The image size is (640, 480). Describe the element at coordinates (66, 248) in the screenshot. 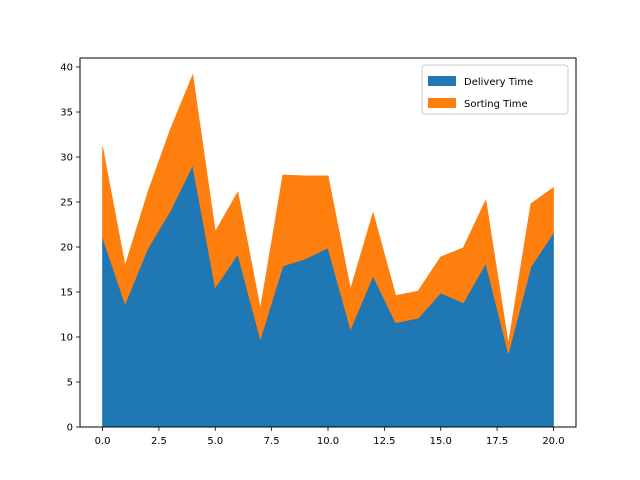

I see `y-tick-label: 20` at that location.